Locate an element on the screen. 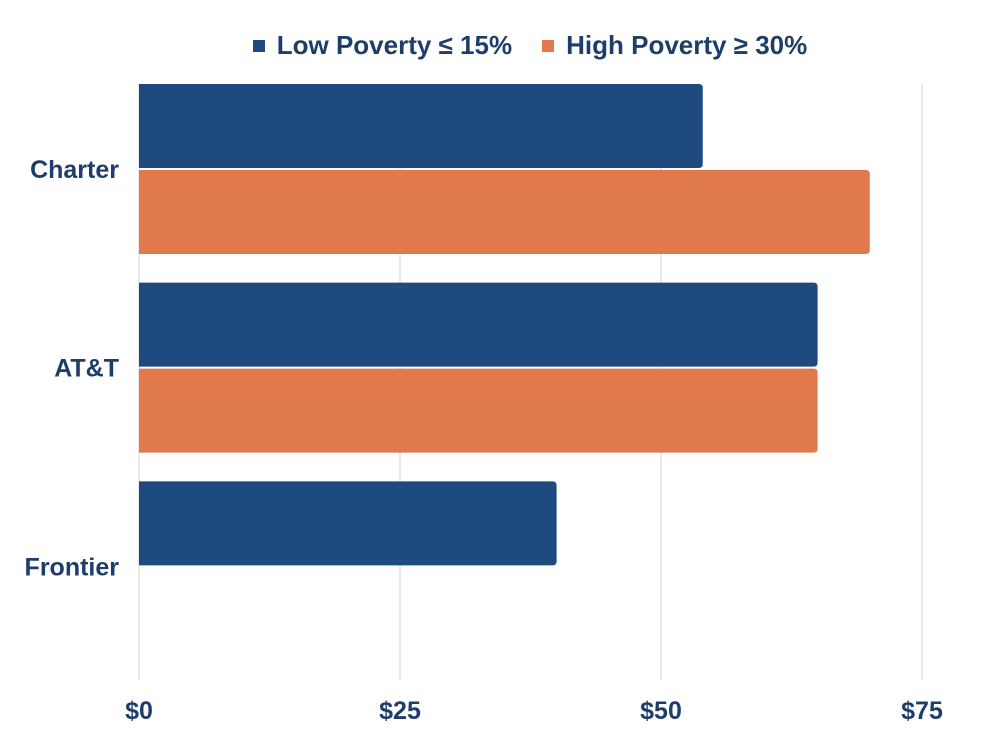 This screenshot has width=1000, height=753. legend-swatch-low-poverty is located at coordinates (258, 45).